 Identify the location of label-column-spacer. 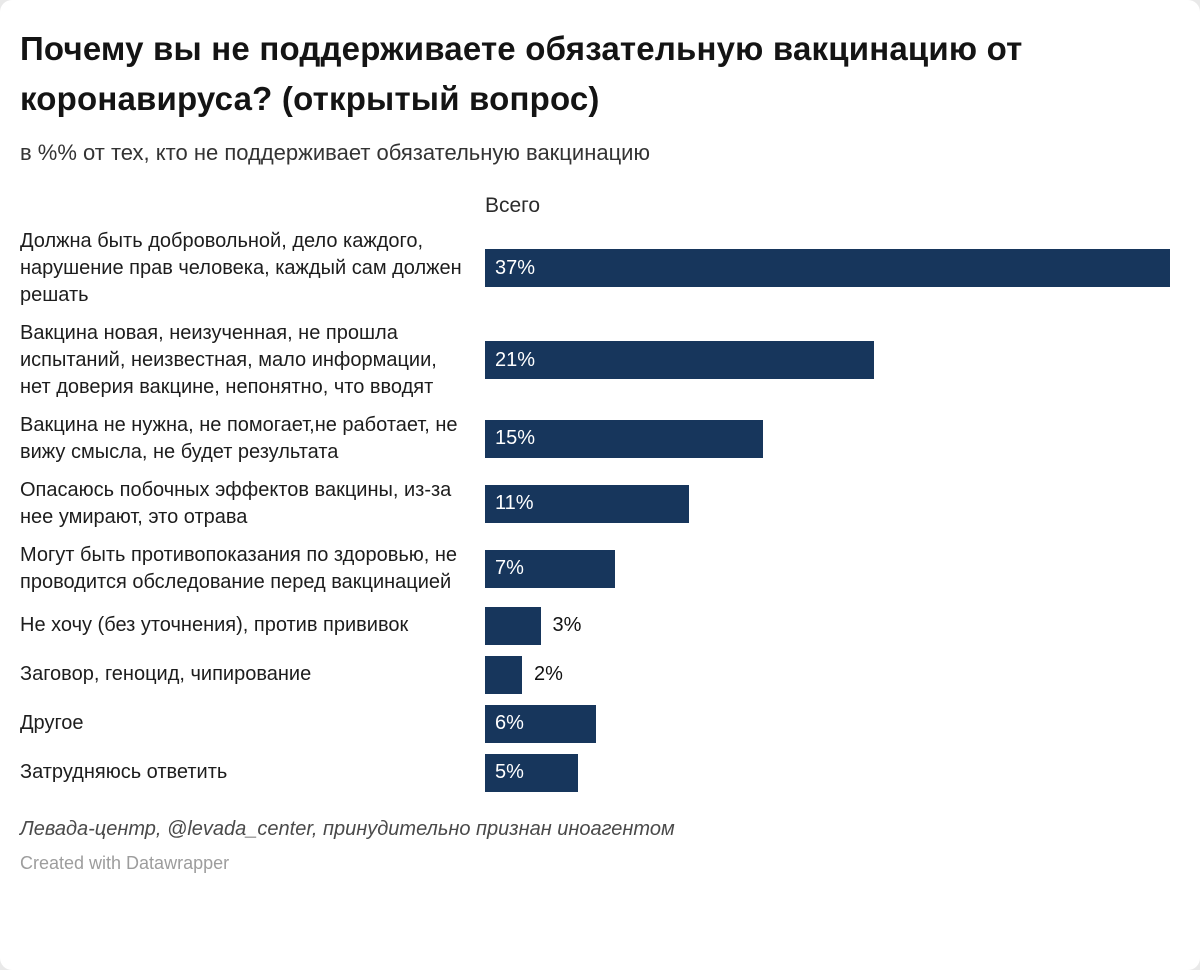
(252, 206).